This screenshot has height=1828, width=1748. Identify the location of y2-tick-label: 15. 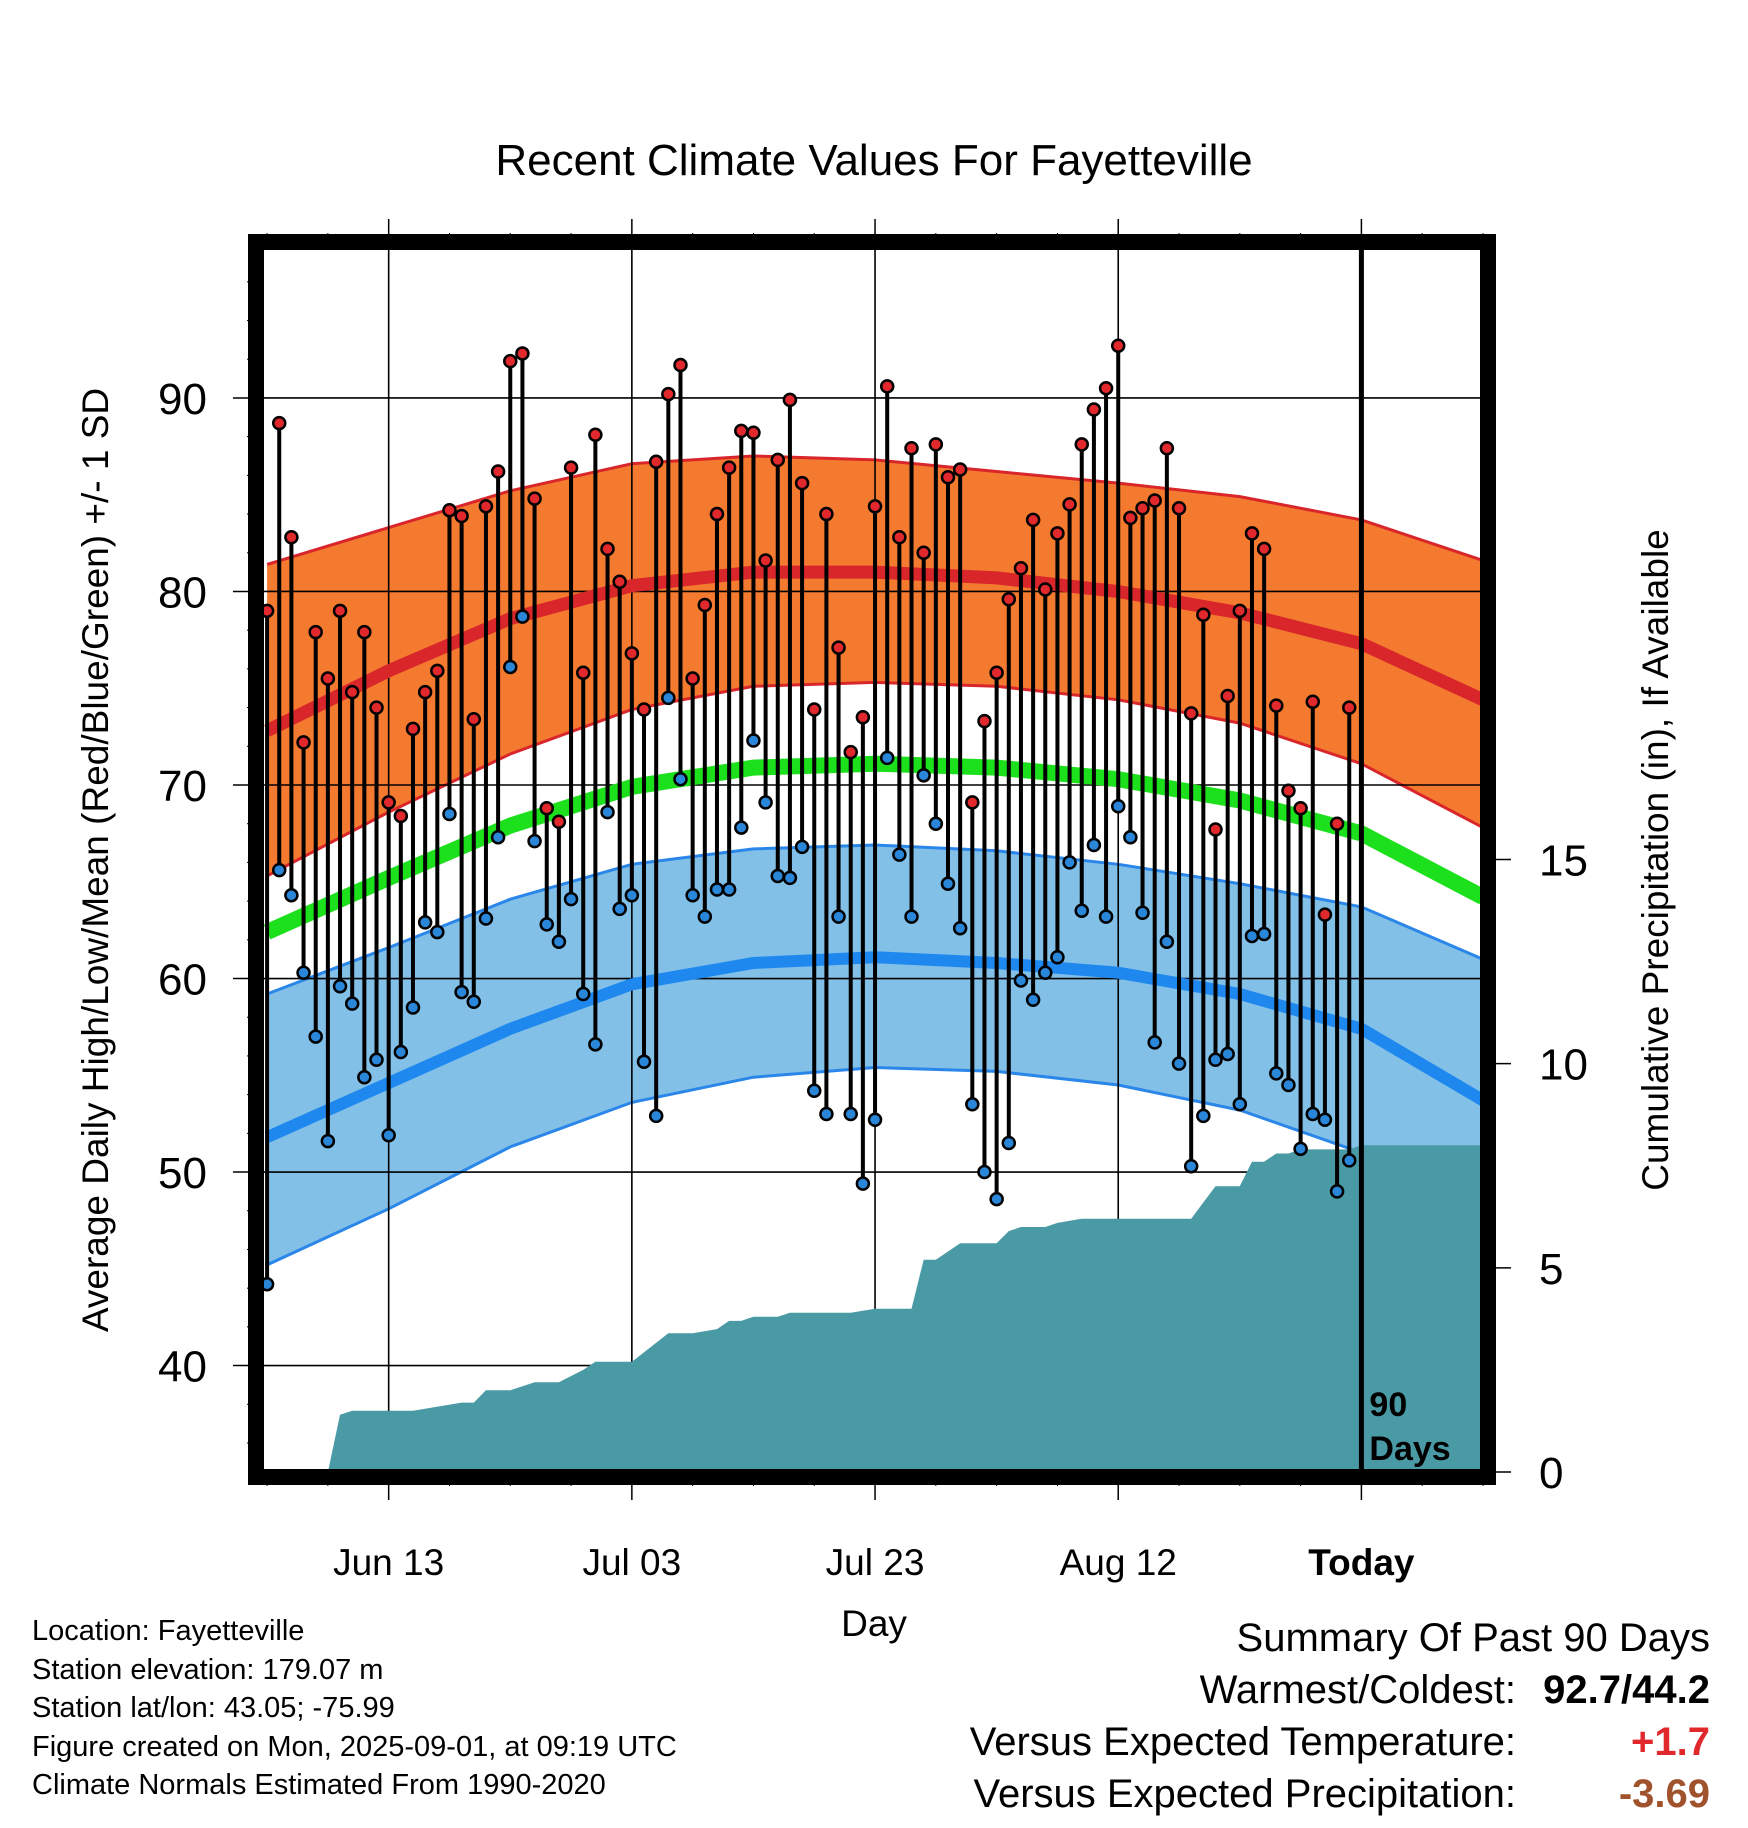
(1563, 861).